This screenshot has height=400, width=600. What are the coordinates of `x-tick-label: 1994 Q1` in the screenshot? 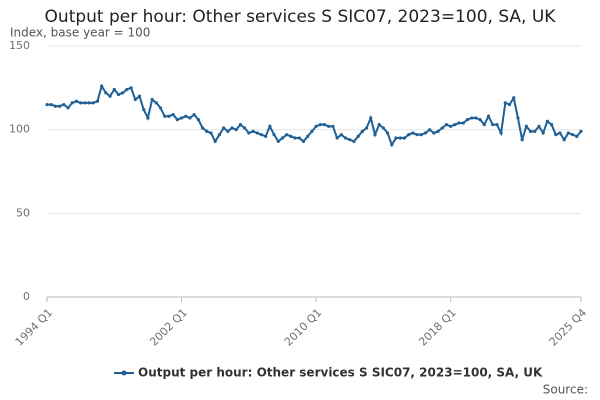 It's located at (34, 327).